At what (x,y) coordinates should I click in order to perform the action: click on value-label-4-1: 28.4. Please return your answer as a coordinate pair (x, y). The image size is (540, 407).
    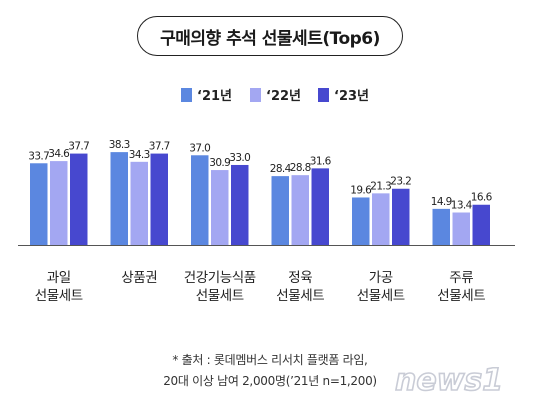
    Looking at the image, I should click on (281, 169).